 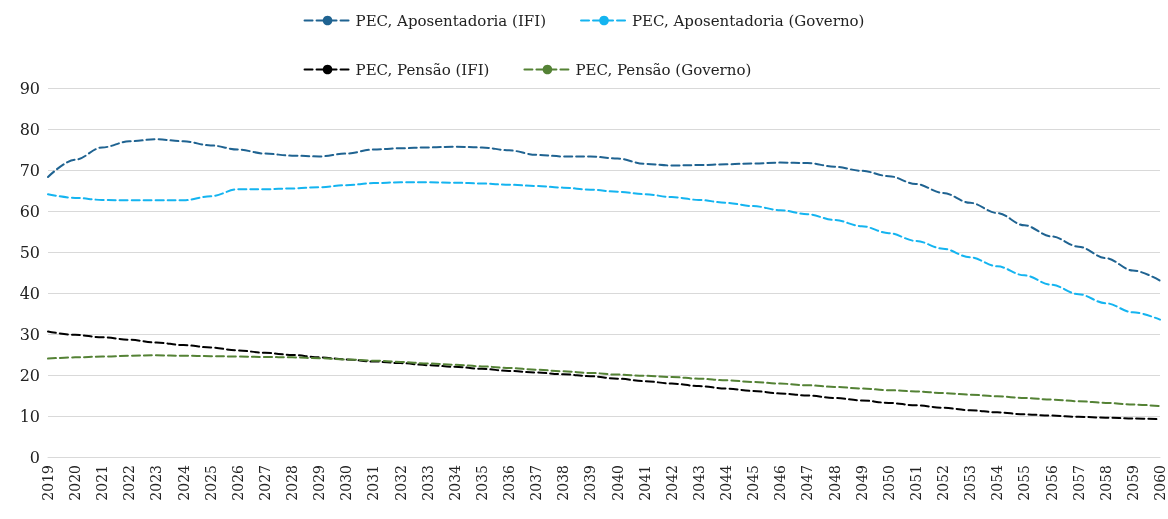 What do you see at coordinates (671, 483) in the screenshot?
I see `x-tick-label: 2042` at bounding box center [671, 483].